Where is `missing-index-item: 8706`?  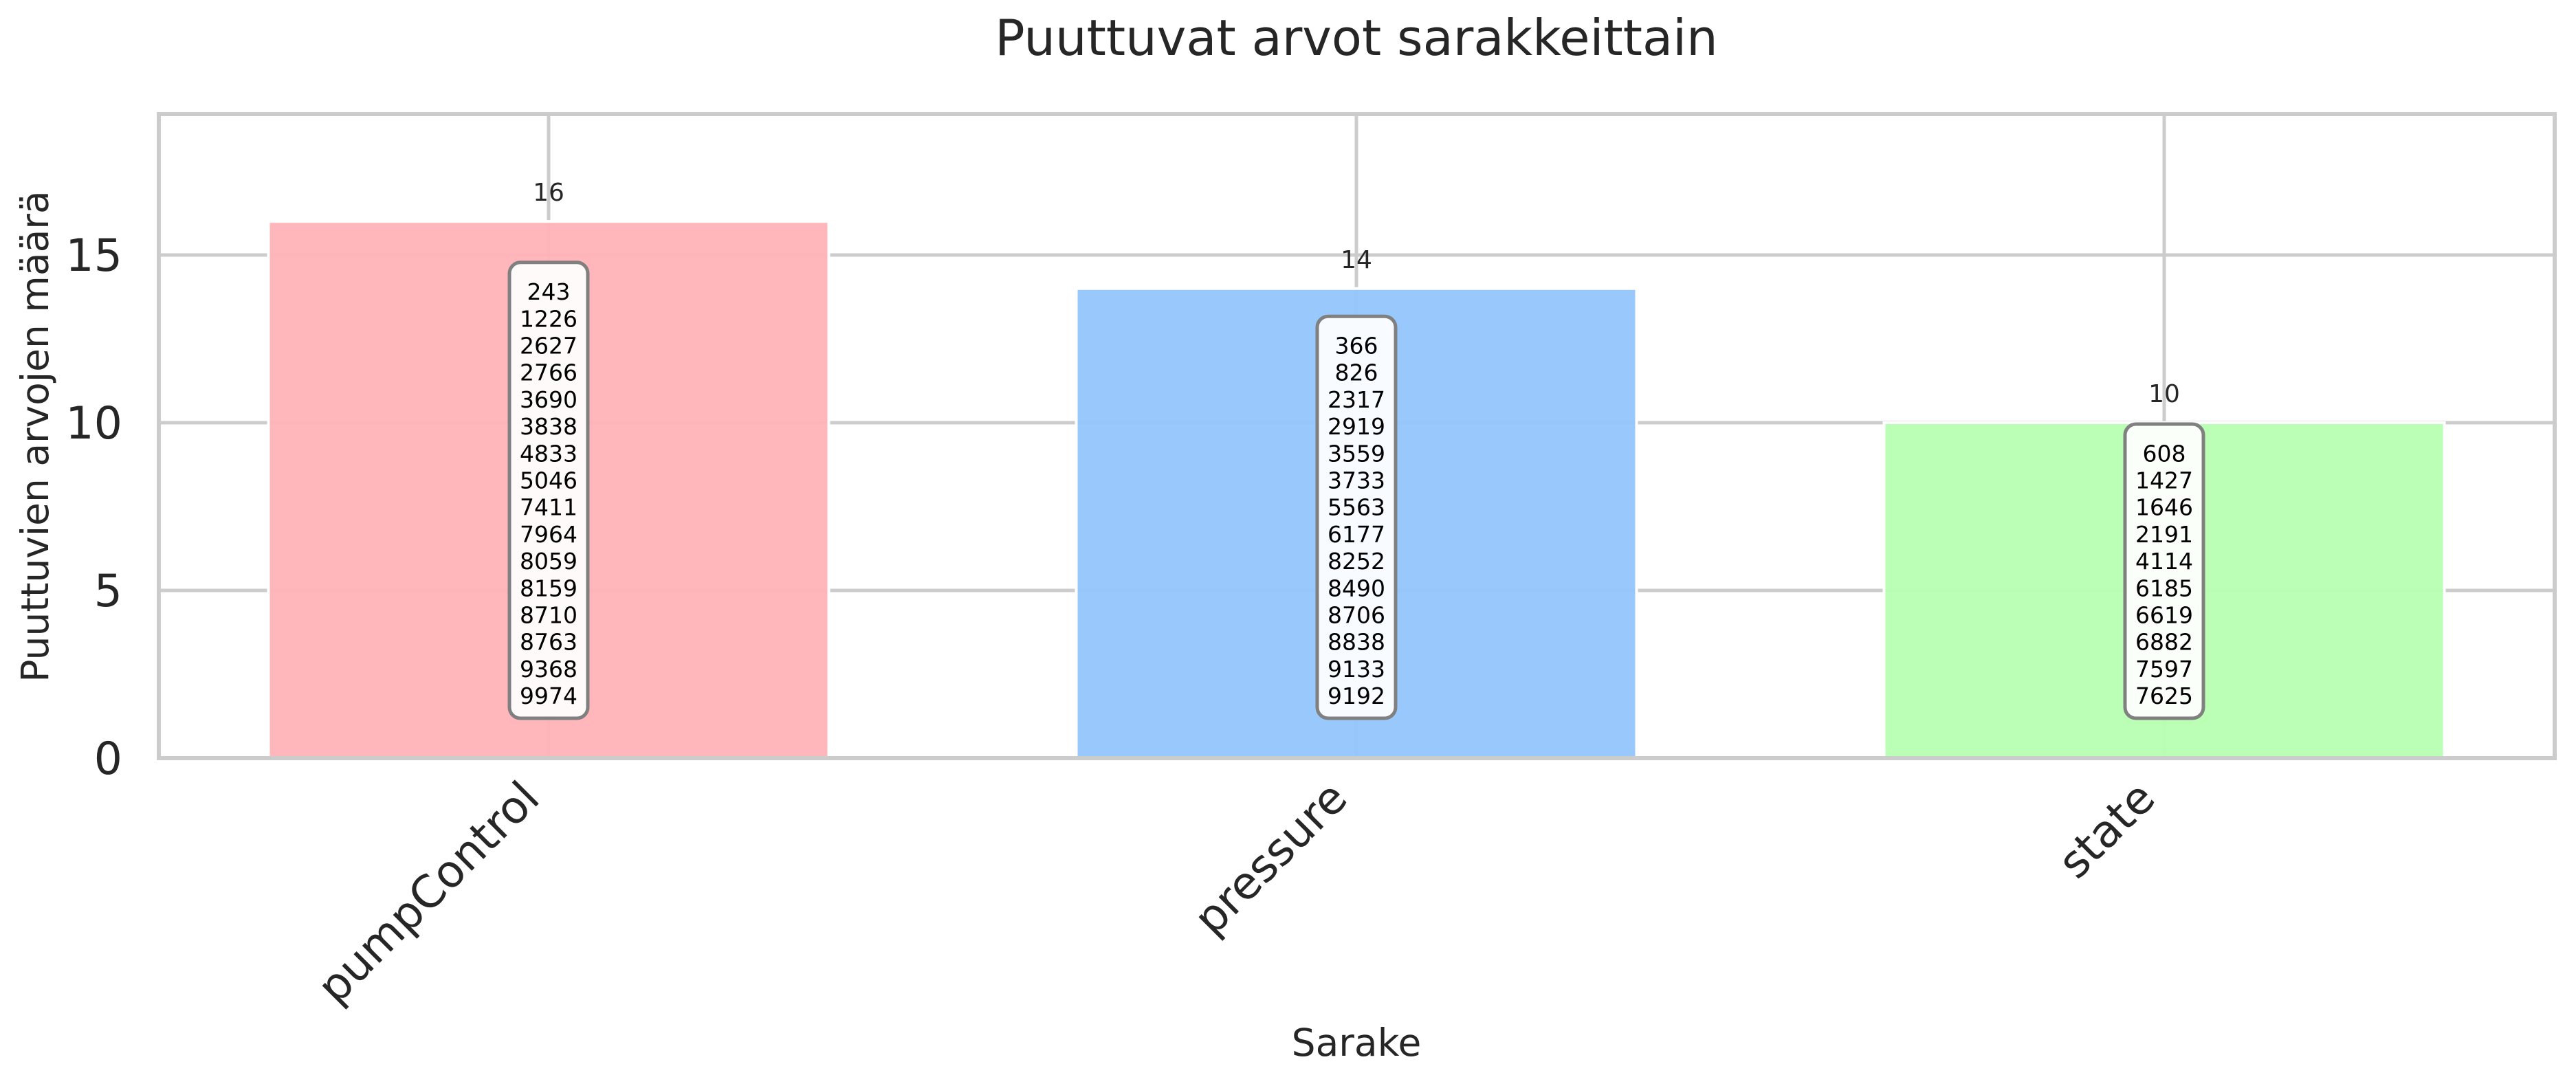 missing-index-item: 8706 is located at coordinates (1356, 615).